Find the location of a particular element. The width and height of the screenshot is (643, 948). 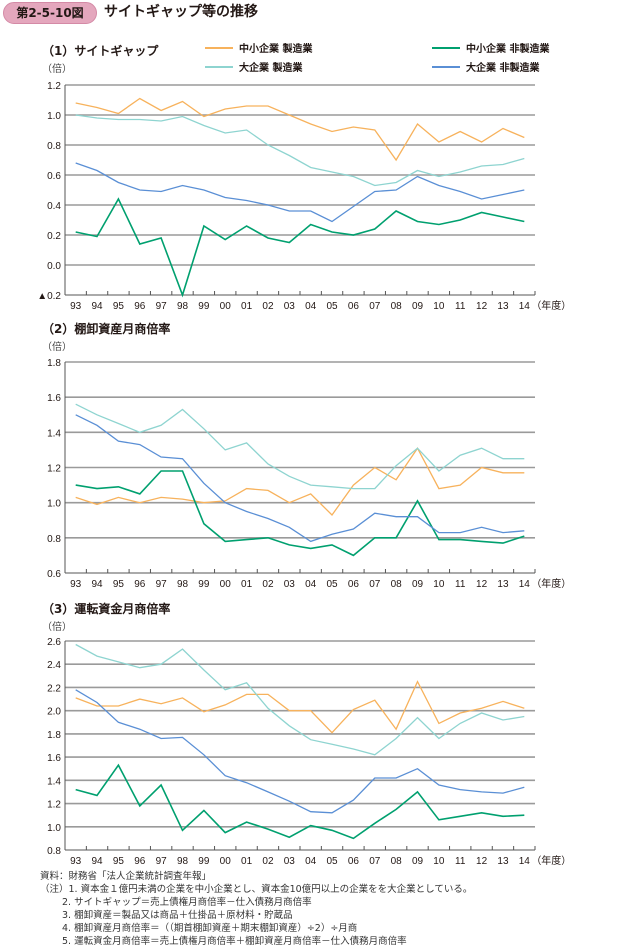

x-tick-label: 97 is located at coordinates (162, 861).